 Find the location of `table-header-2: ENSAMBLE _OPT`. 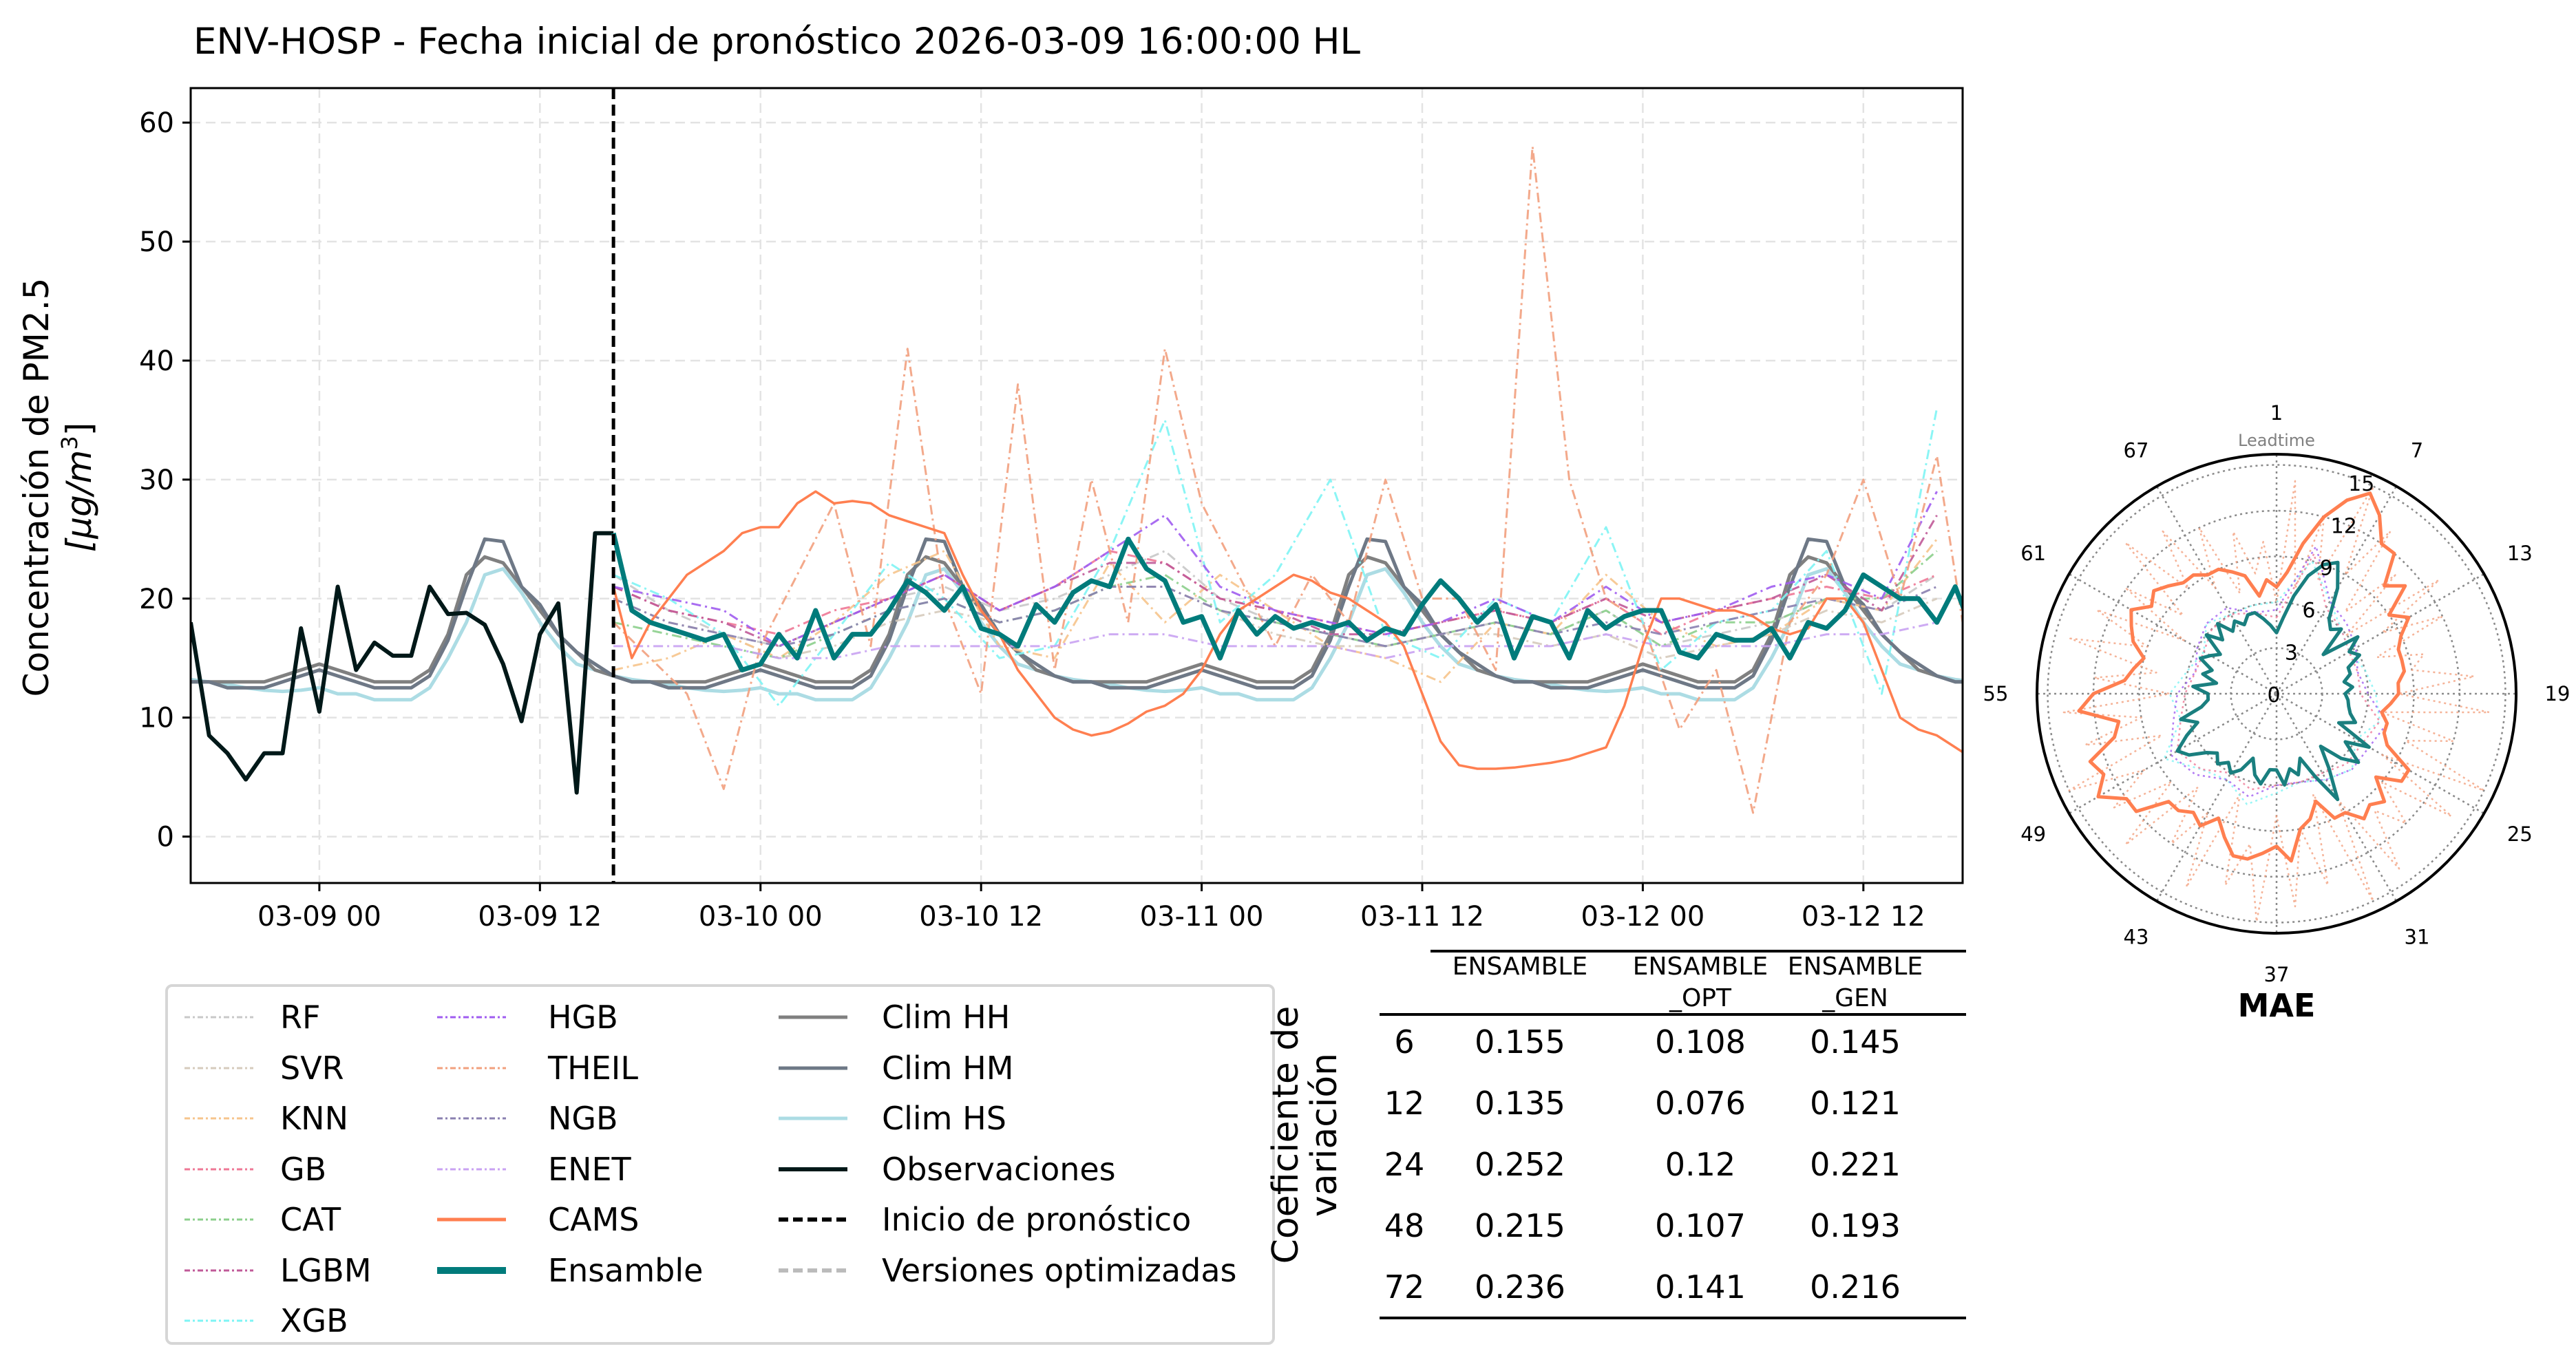

table-header-2: ENSAMBLE _OPT is located at coordinates (1701, 983).